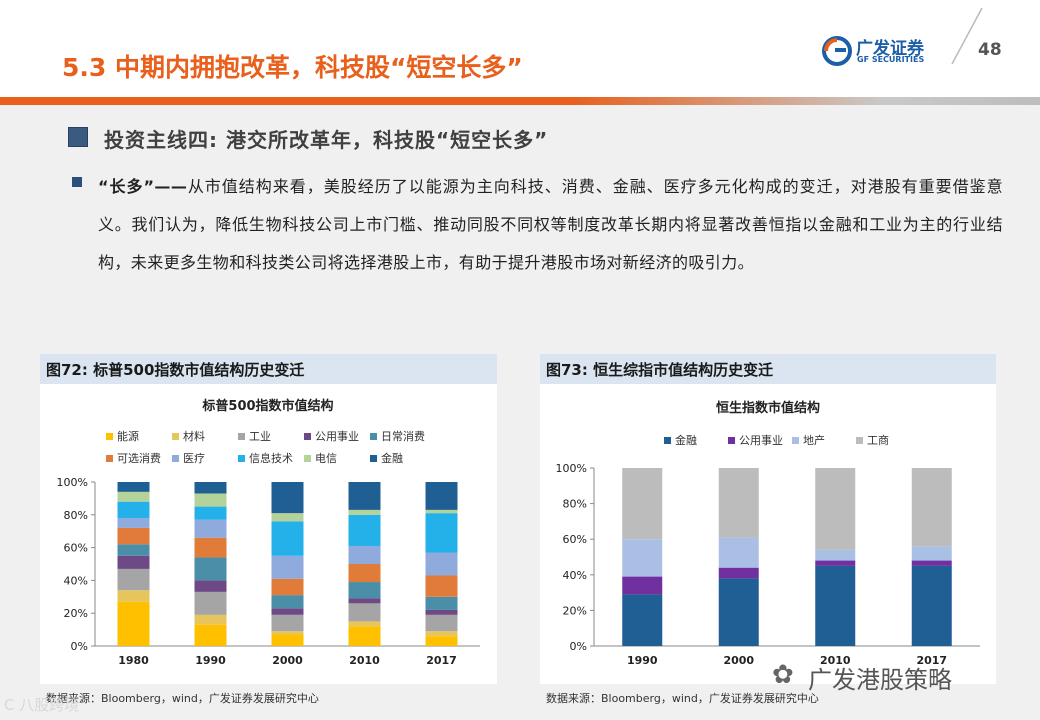  I want to click on legend-label: 能源, so click(128, 436).